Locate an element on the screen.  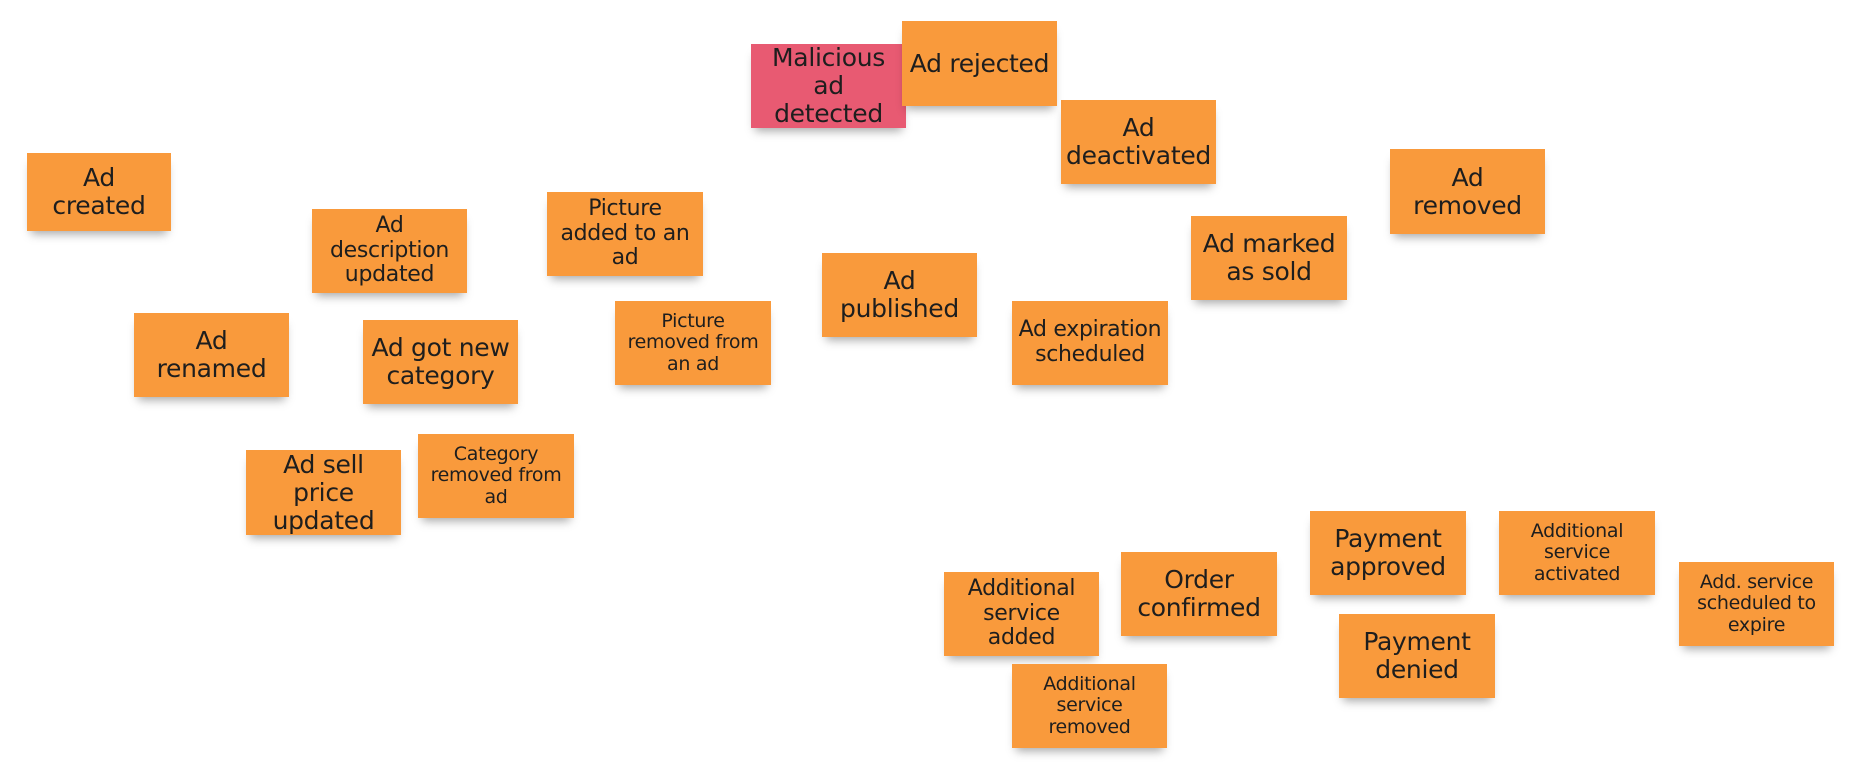
sticky-note-ad-deactivated: Ad deactivated is located at coordinates (1138, 142).